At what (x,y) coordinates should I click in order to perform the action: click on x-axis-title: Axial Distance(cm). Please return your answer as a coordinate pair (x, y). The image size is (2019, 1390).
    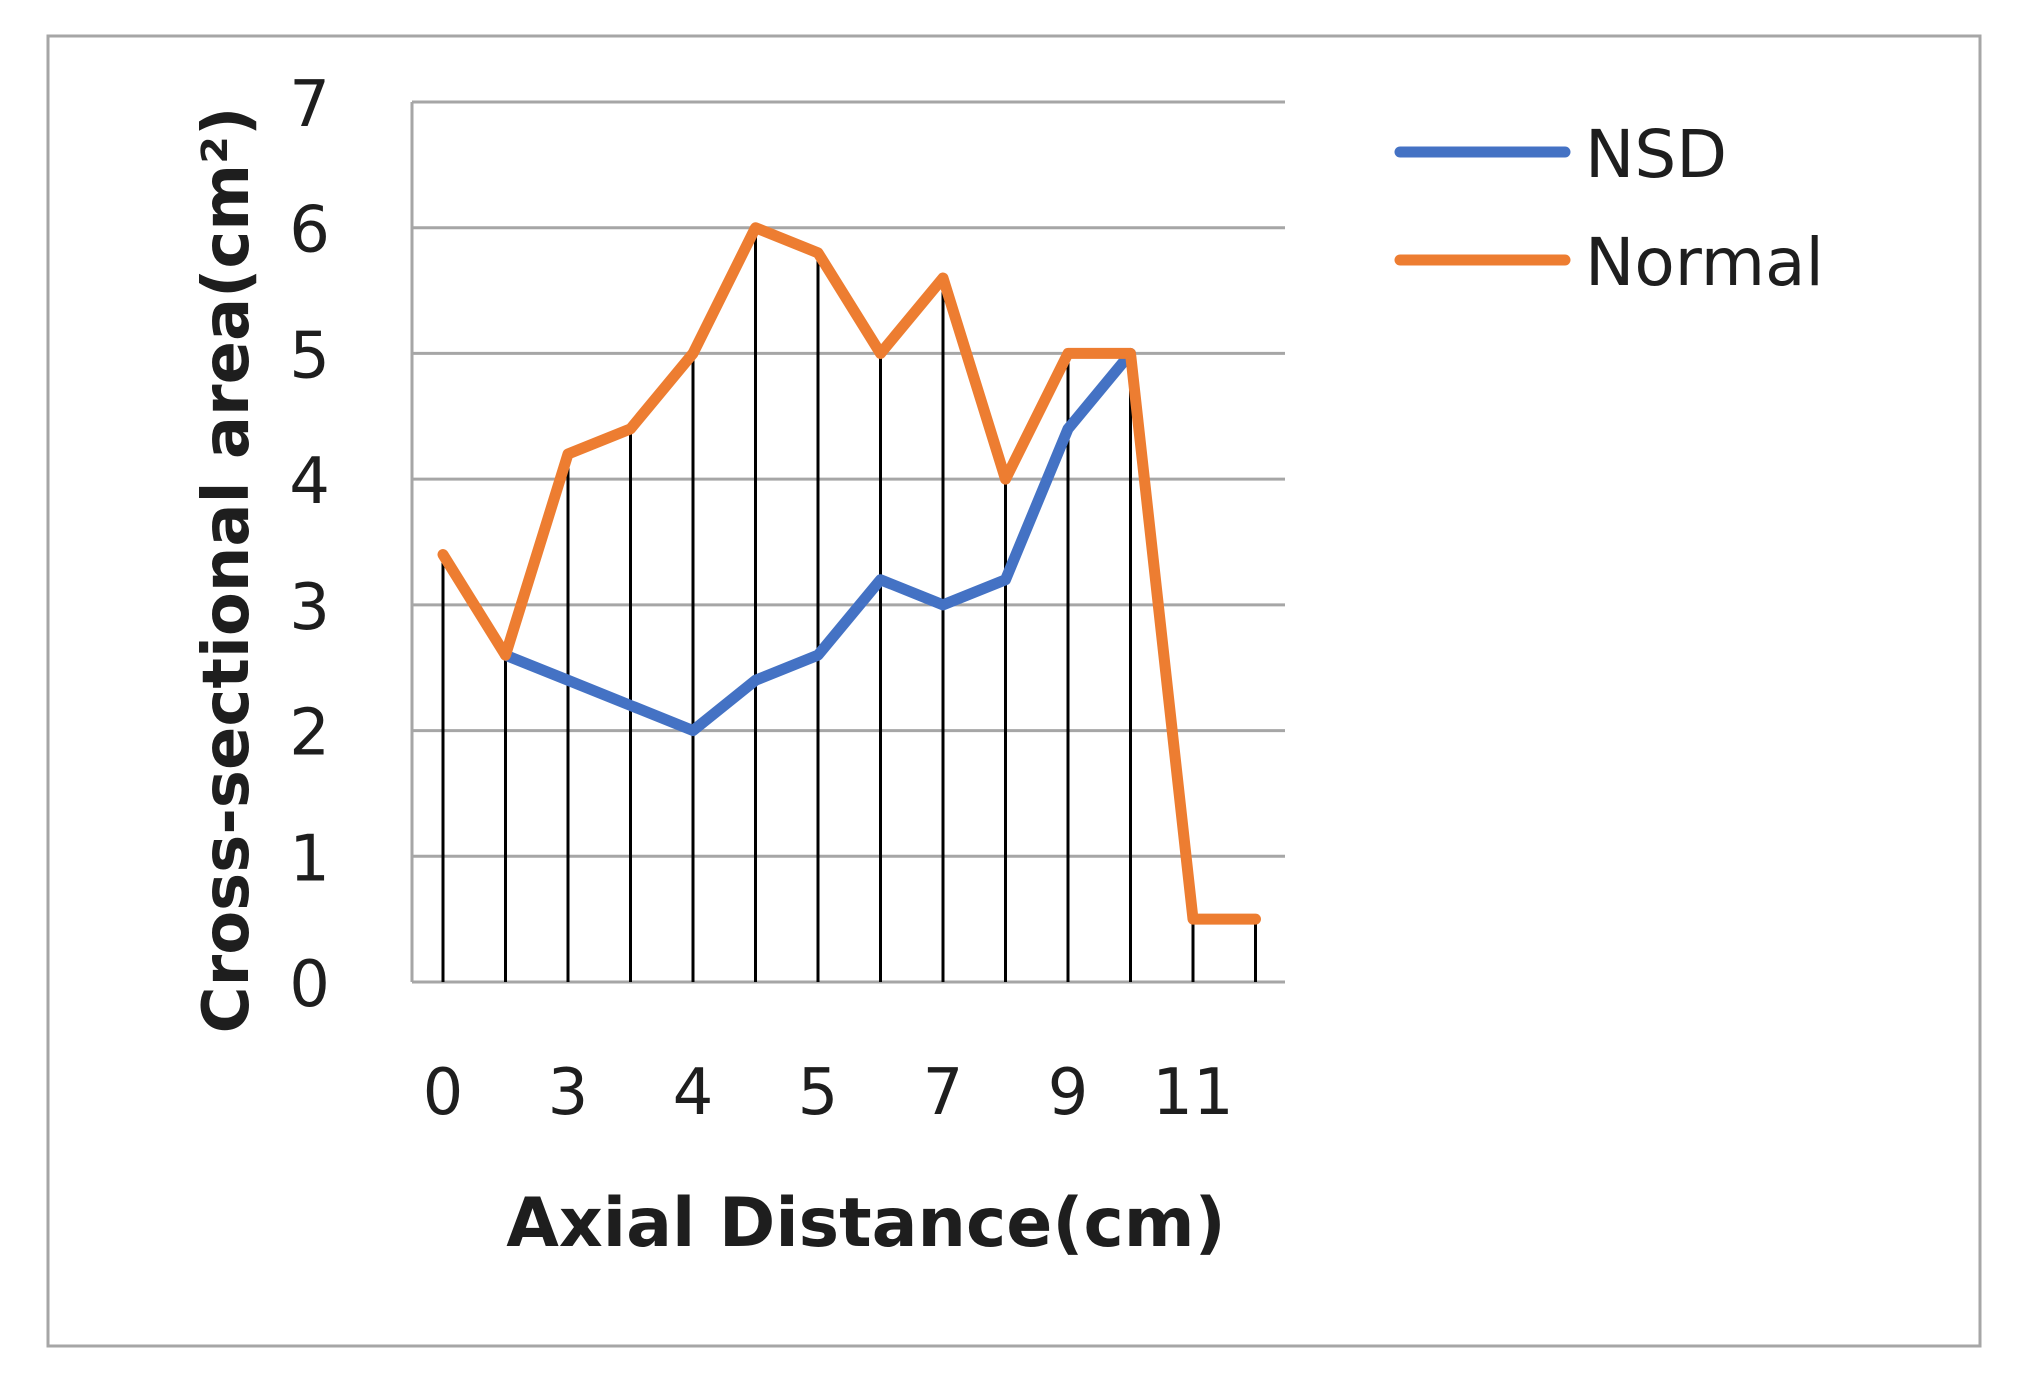
    Looking at the image, I should click on (865, 1223).